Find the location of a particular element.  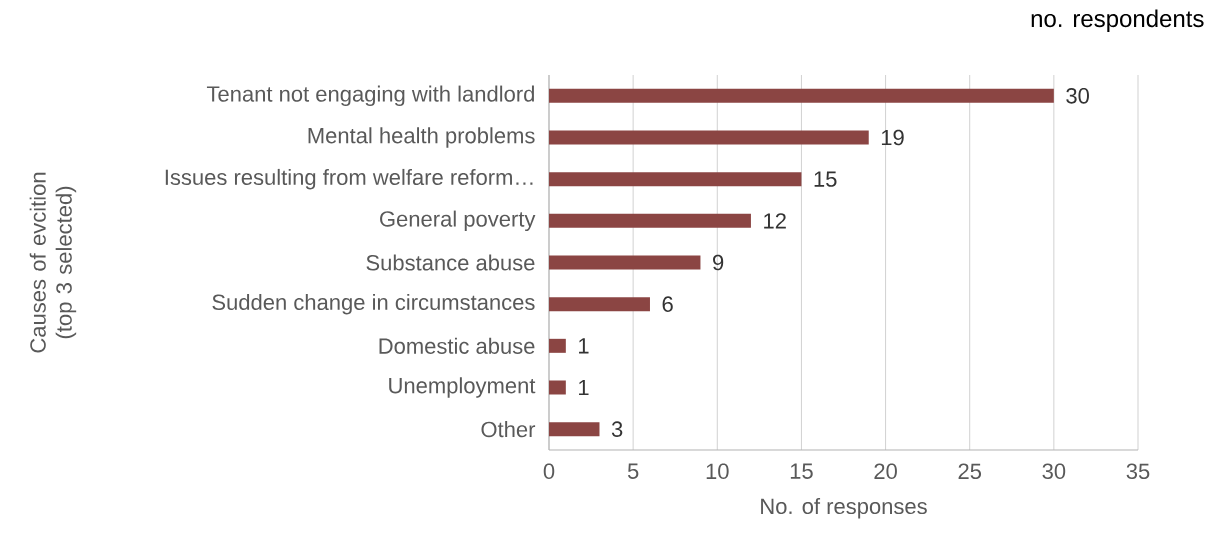

y-axis-title: Causes of evcition (top 3 selected) is located at coordinates (53, 262).